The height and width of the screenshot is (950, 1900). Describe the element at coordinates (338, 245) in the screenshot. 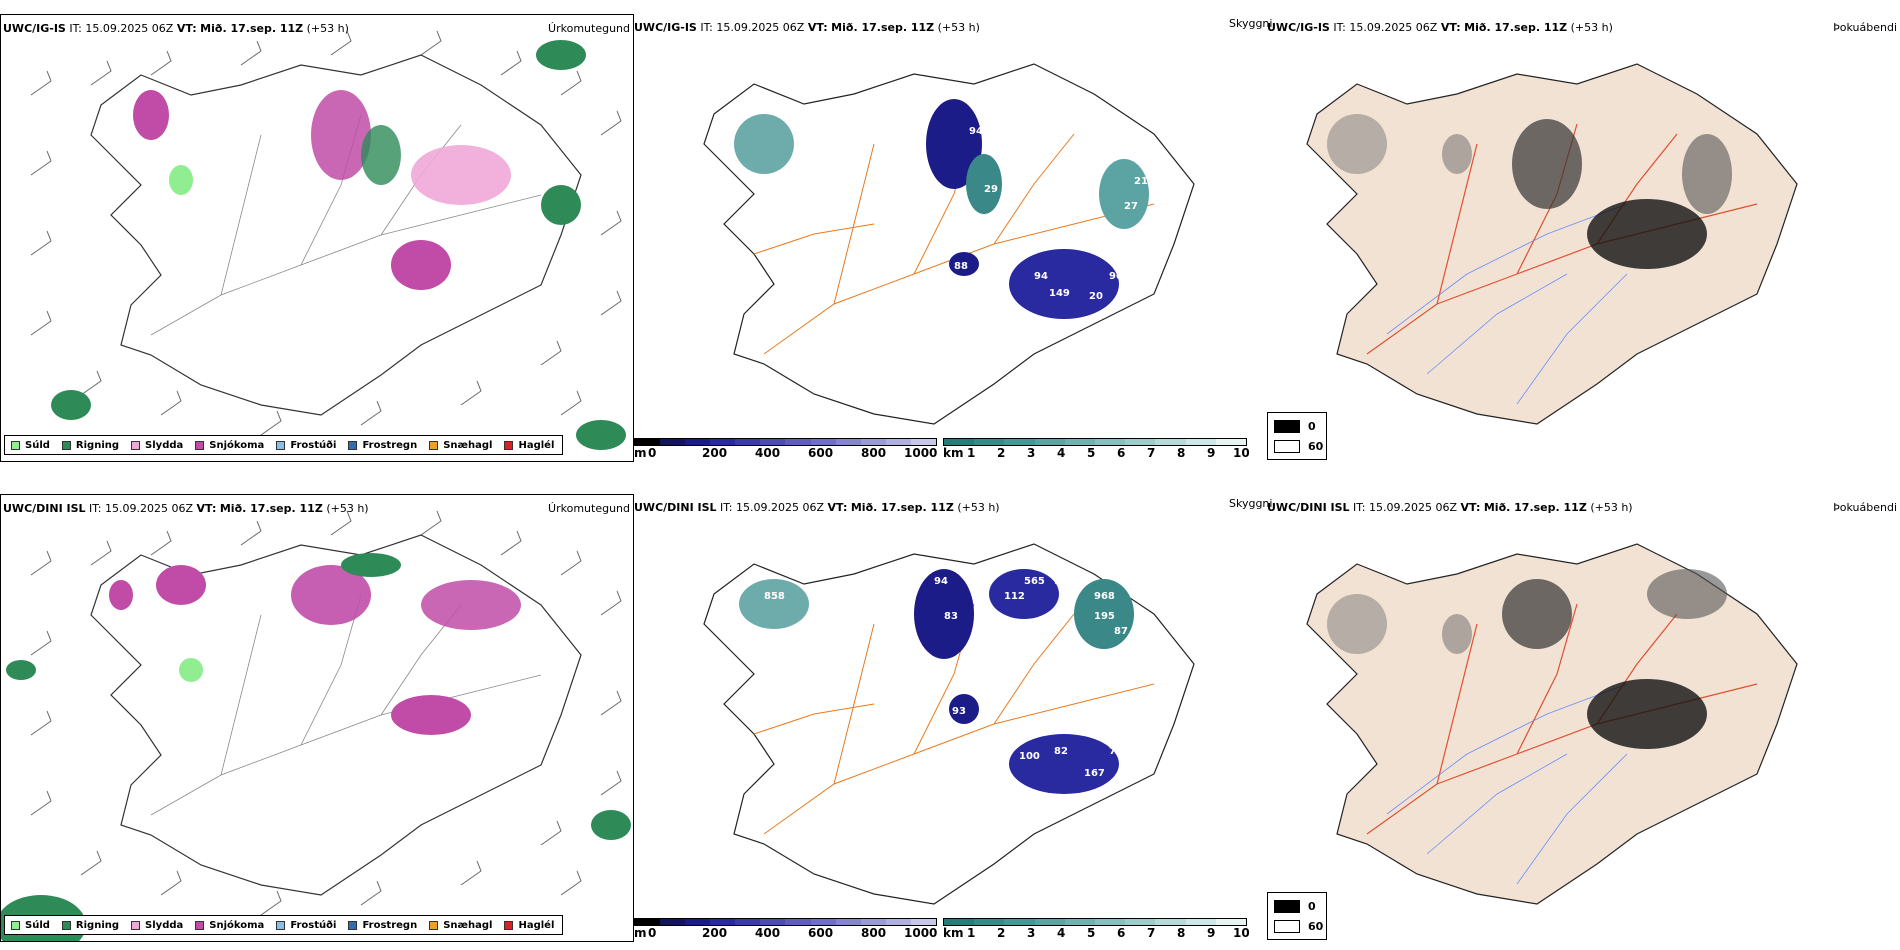

I see `precip-blobs` at that location.